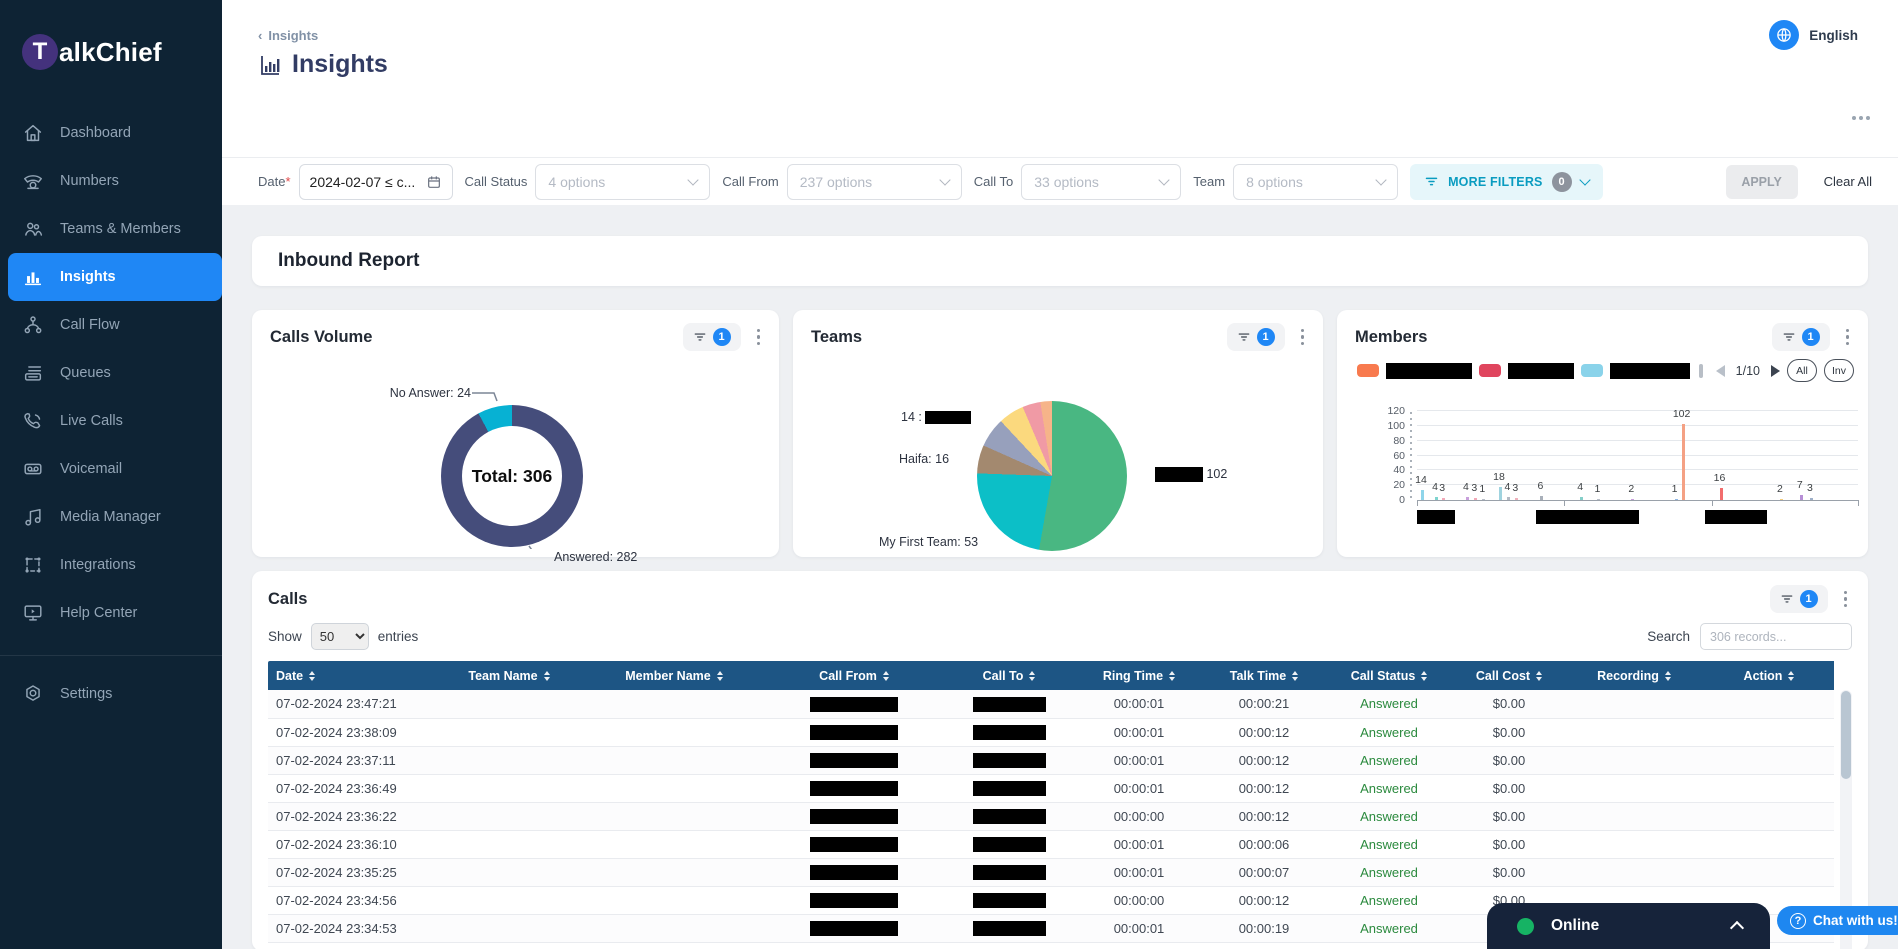 Image resolution: width=1898 pixels, height=949 pixels. What do you see at coordinates (993, 181) in the screenshot?
I see `call-to-label: Call To` at bounding box center [993, 181].